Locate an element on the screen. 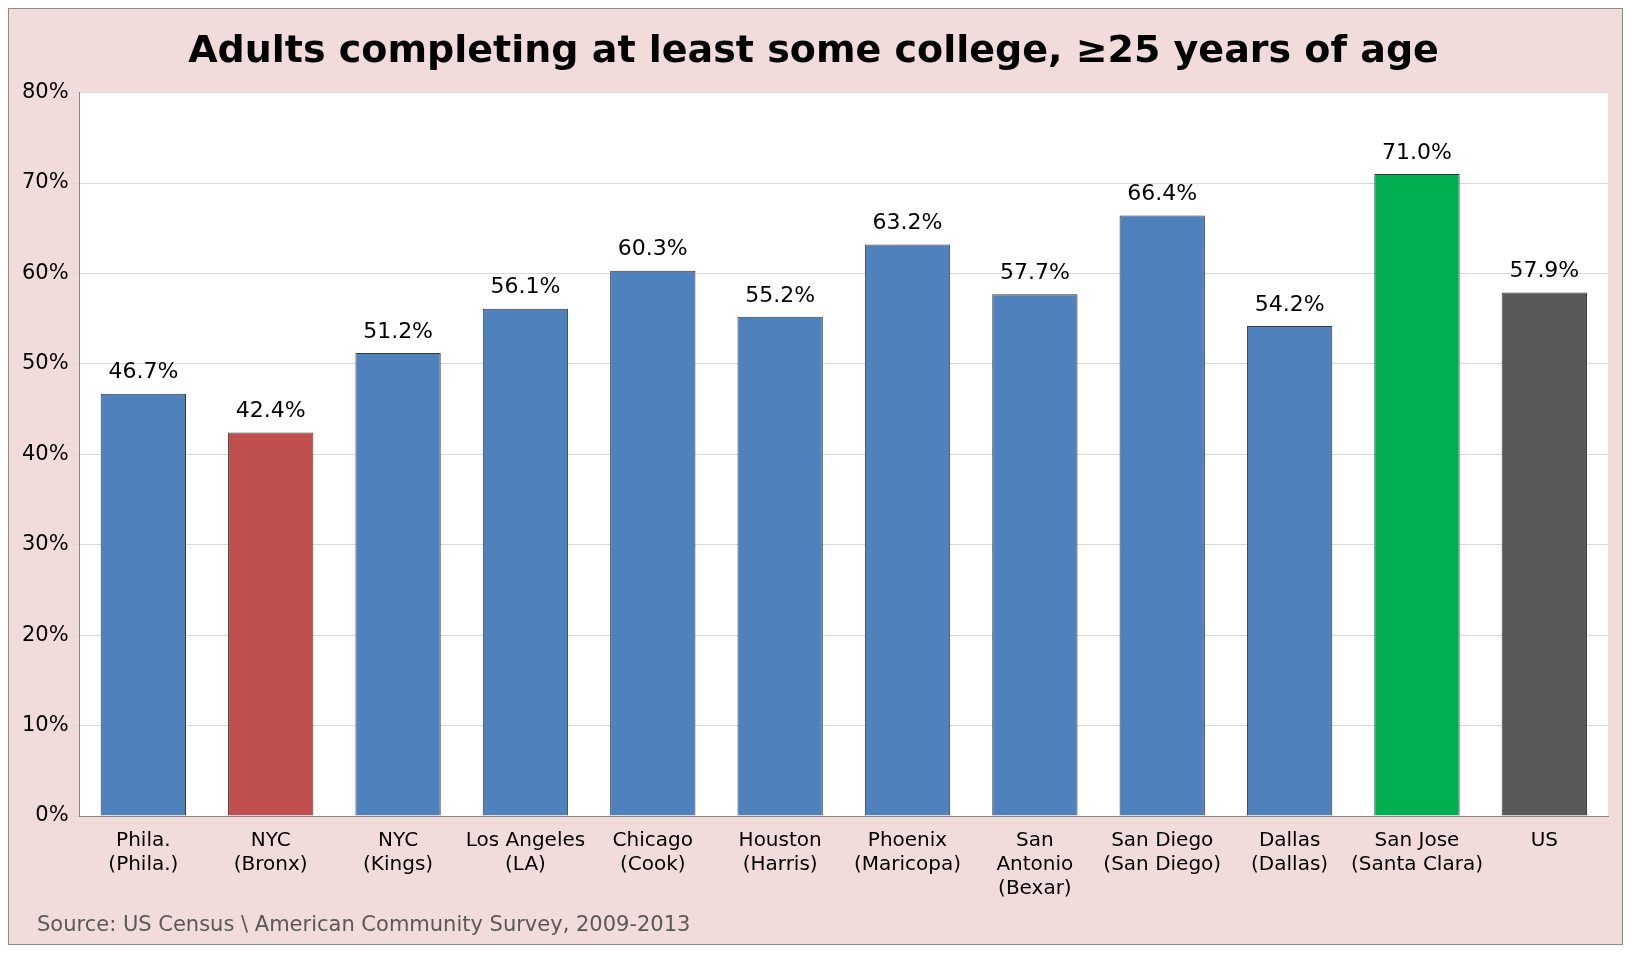 This screenshot has height=953, width=1631. data-label: 60.3% is located at coordinates (652, 248).